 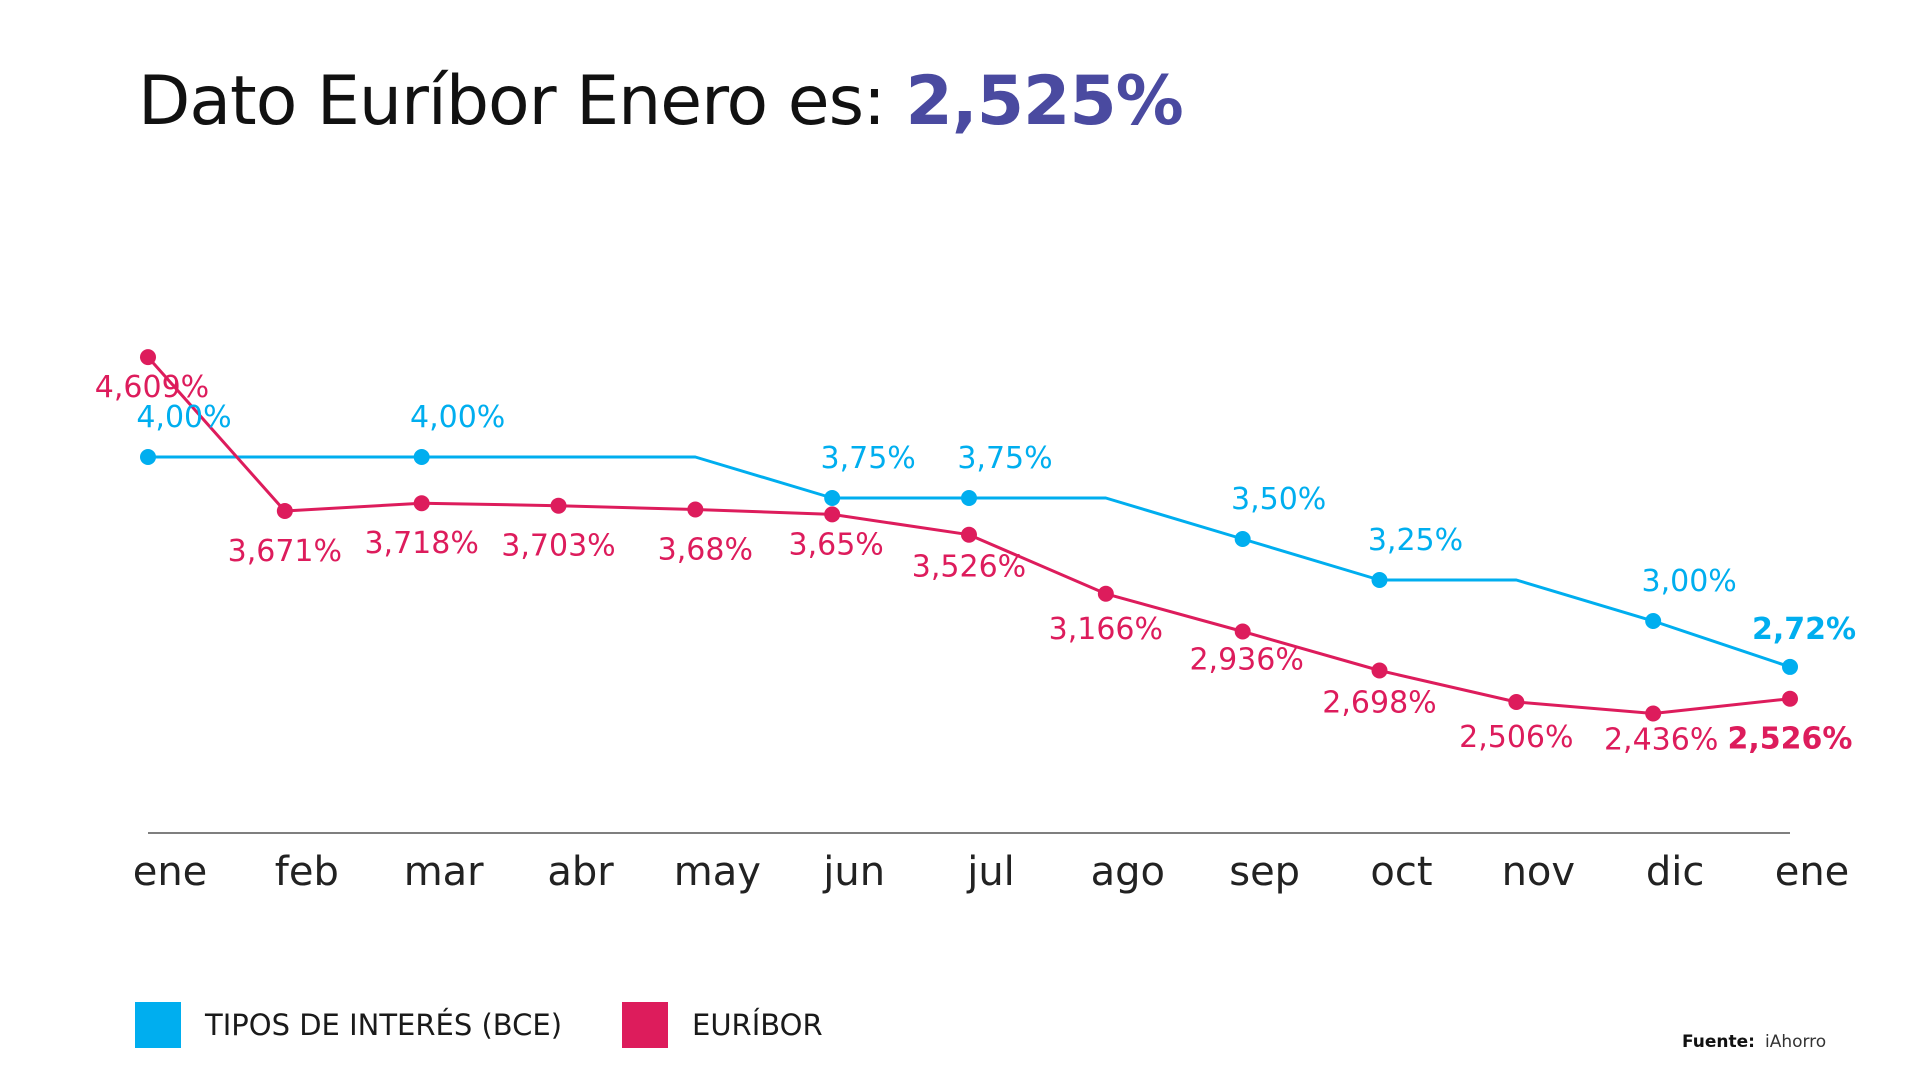 What do you see at coordinates (152, 387) in the screenshot?
I see `data-label-euribor: 4,609%` at bounding box center [152, 387].